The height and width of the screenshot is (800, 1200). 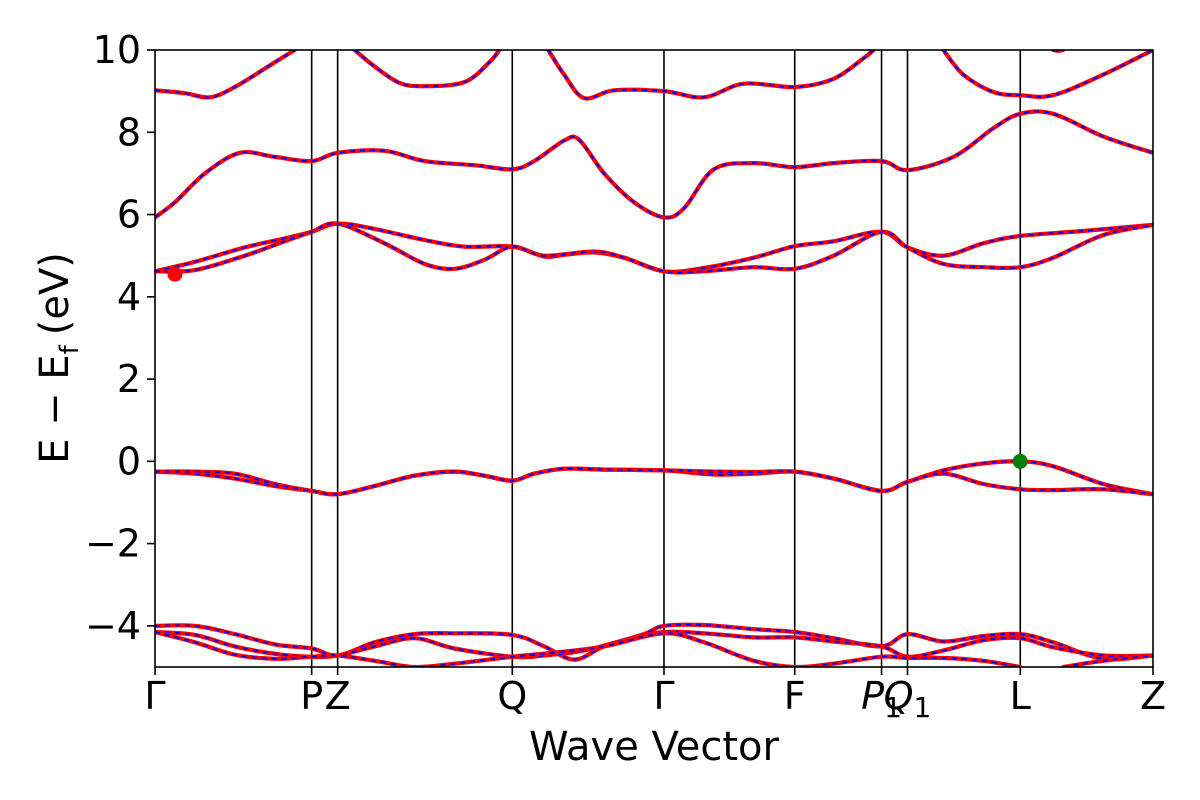 I want to click on x-tick-label-2: Z, so click(x=338, y=696).